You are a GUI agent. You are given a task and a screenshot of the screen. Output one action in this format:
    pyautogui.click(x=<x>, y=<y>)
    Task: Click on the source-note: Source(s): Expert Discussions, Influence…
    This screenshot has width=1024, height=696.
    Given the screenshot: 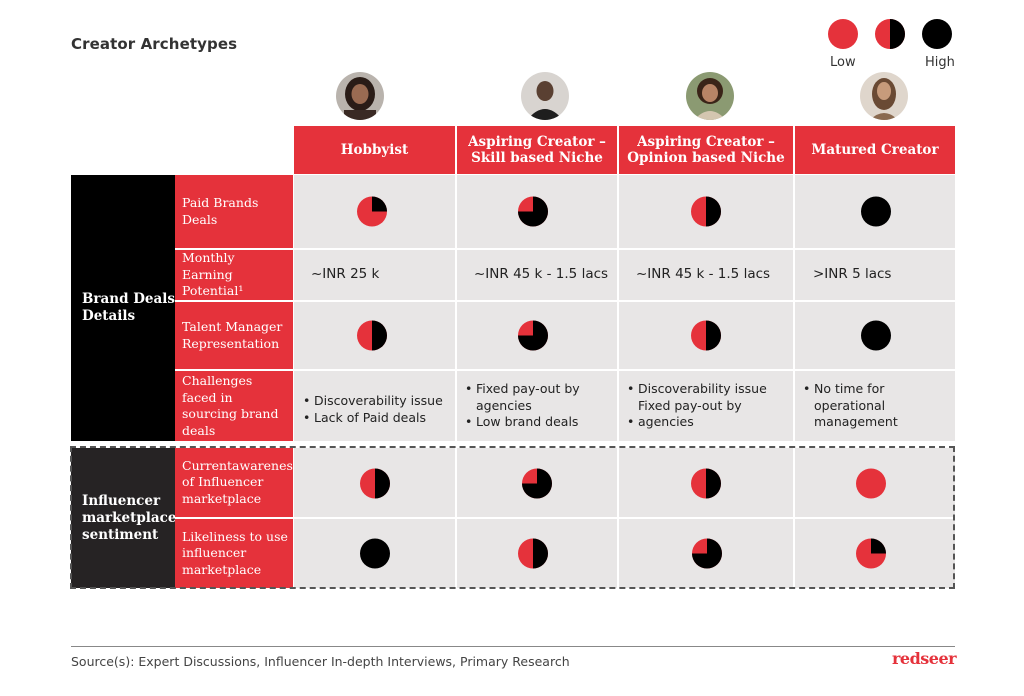 What is the action you would take?
    pyautogui.click(x=320, y=661)
    